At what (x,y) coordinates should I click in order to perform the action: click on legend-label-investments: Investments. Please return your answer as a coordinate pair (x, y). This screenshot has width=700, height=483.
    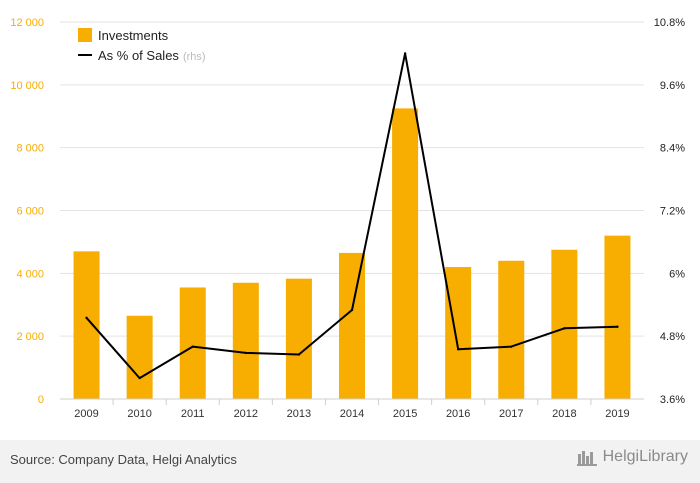
    Looking at the image, I should click on (133, 35).